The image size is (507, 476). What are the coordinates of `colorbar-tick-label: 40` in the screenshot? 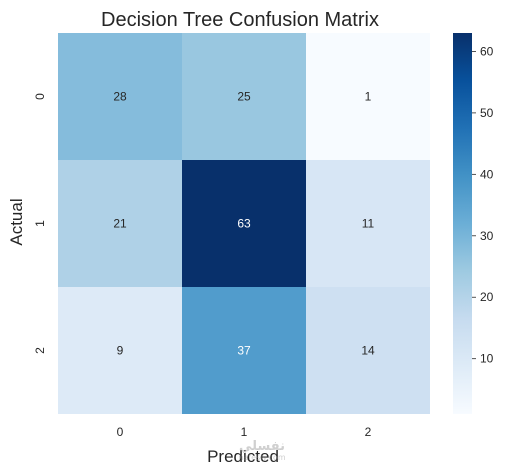 It's located at (487, 174).